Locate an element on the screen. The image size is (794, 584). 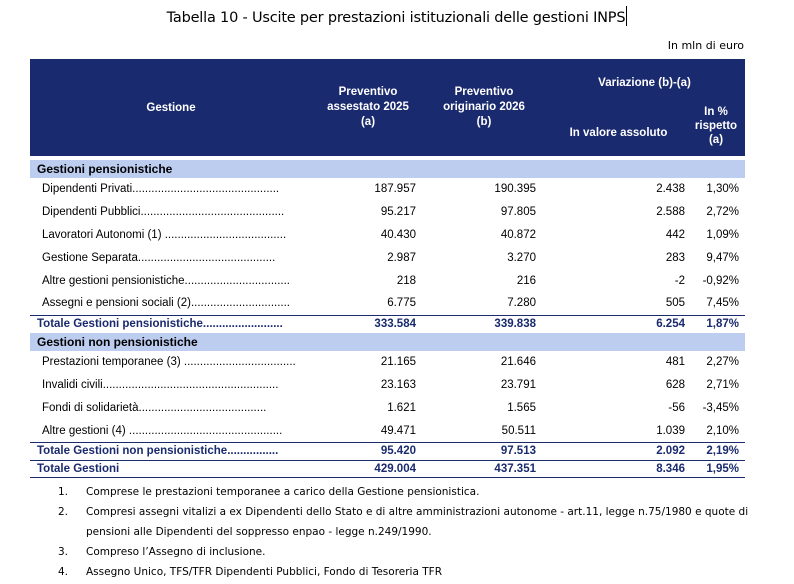
header-percent: In % rispetto (a) is located at coordinates (716, 125).